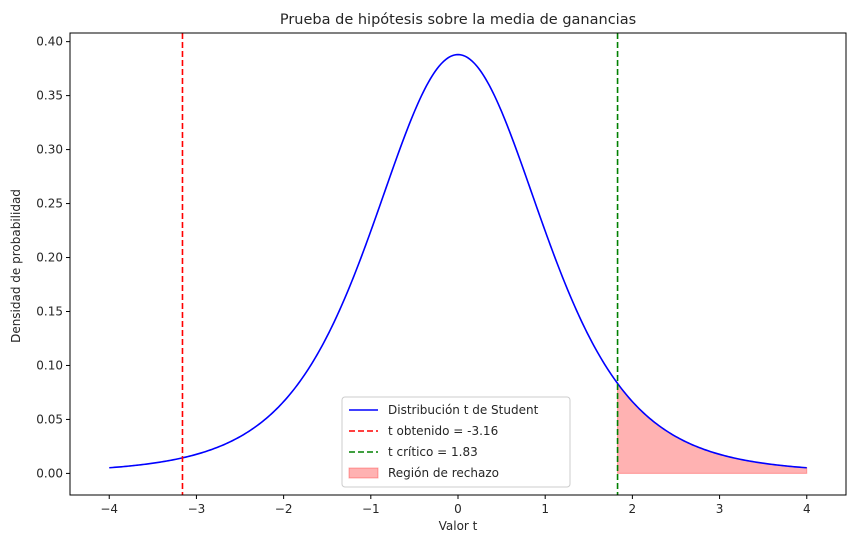  What do you see at coordinates (49, 204) in the screenshot?
I see `y-tick-label: 0.25` at bounding box center [49, 204].